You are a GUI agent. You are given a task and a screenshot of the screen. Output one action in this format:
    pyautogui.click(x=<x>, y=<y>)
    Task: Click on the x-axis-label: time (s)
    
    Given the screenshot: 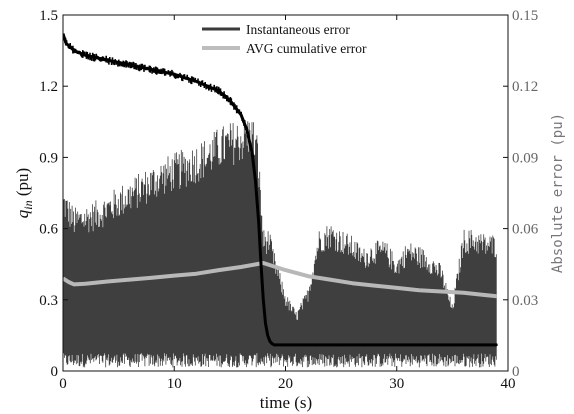 What is the action you would take?
    pyautogui.click(x=286, y=402)
    